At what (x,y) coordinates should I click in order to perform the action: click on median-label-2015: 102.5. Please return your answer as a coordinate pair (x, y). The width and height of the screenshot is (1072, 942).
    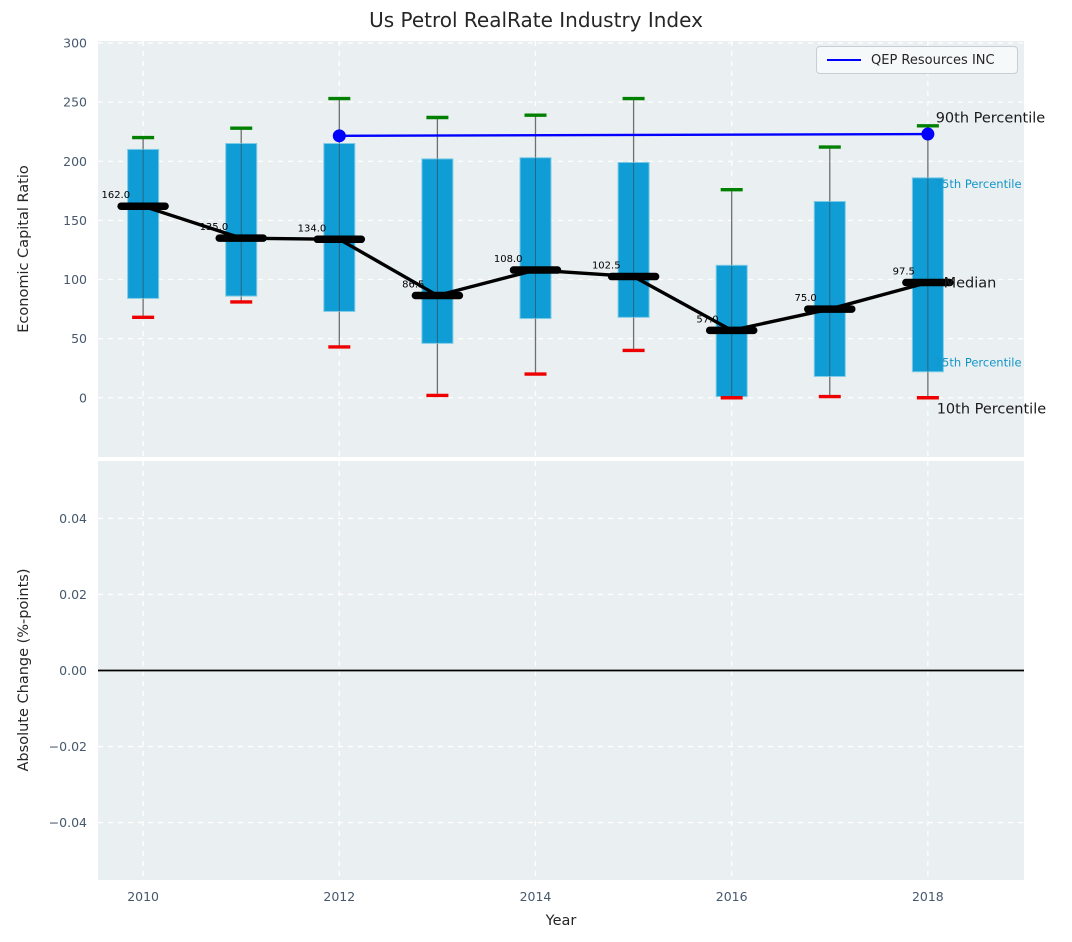
    Looking at the image, I should click on (606, 266).